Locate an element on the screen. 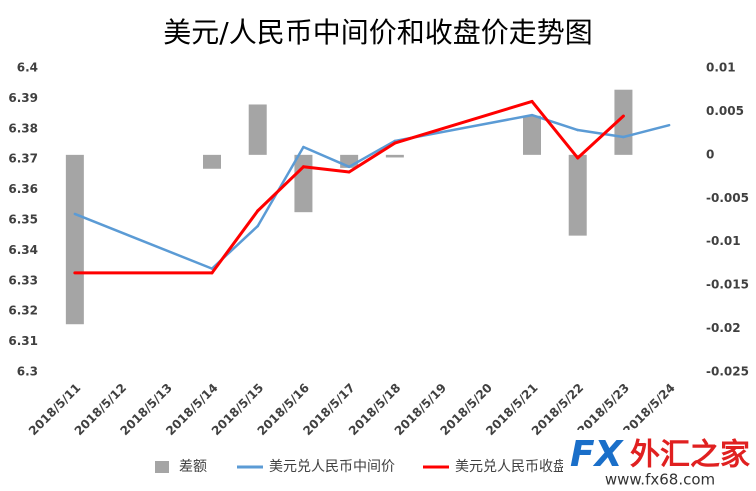 This screenshot has width=756, height=491. y-tick-label: 6.32 is located at coordinates (23, 311).